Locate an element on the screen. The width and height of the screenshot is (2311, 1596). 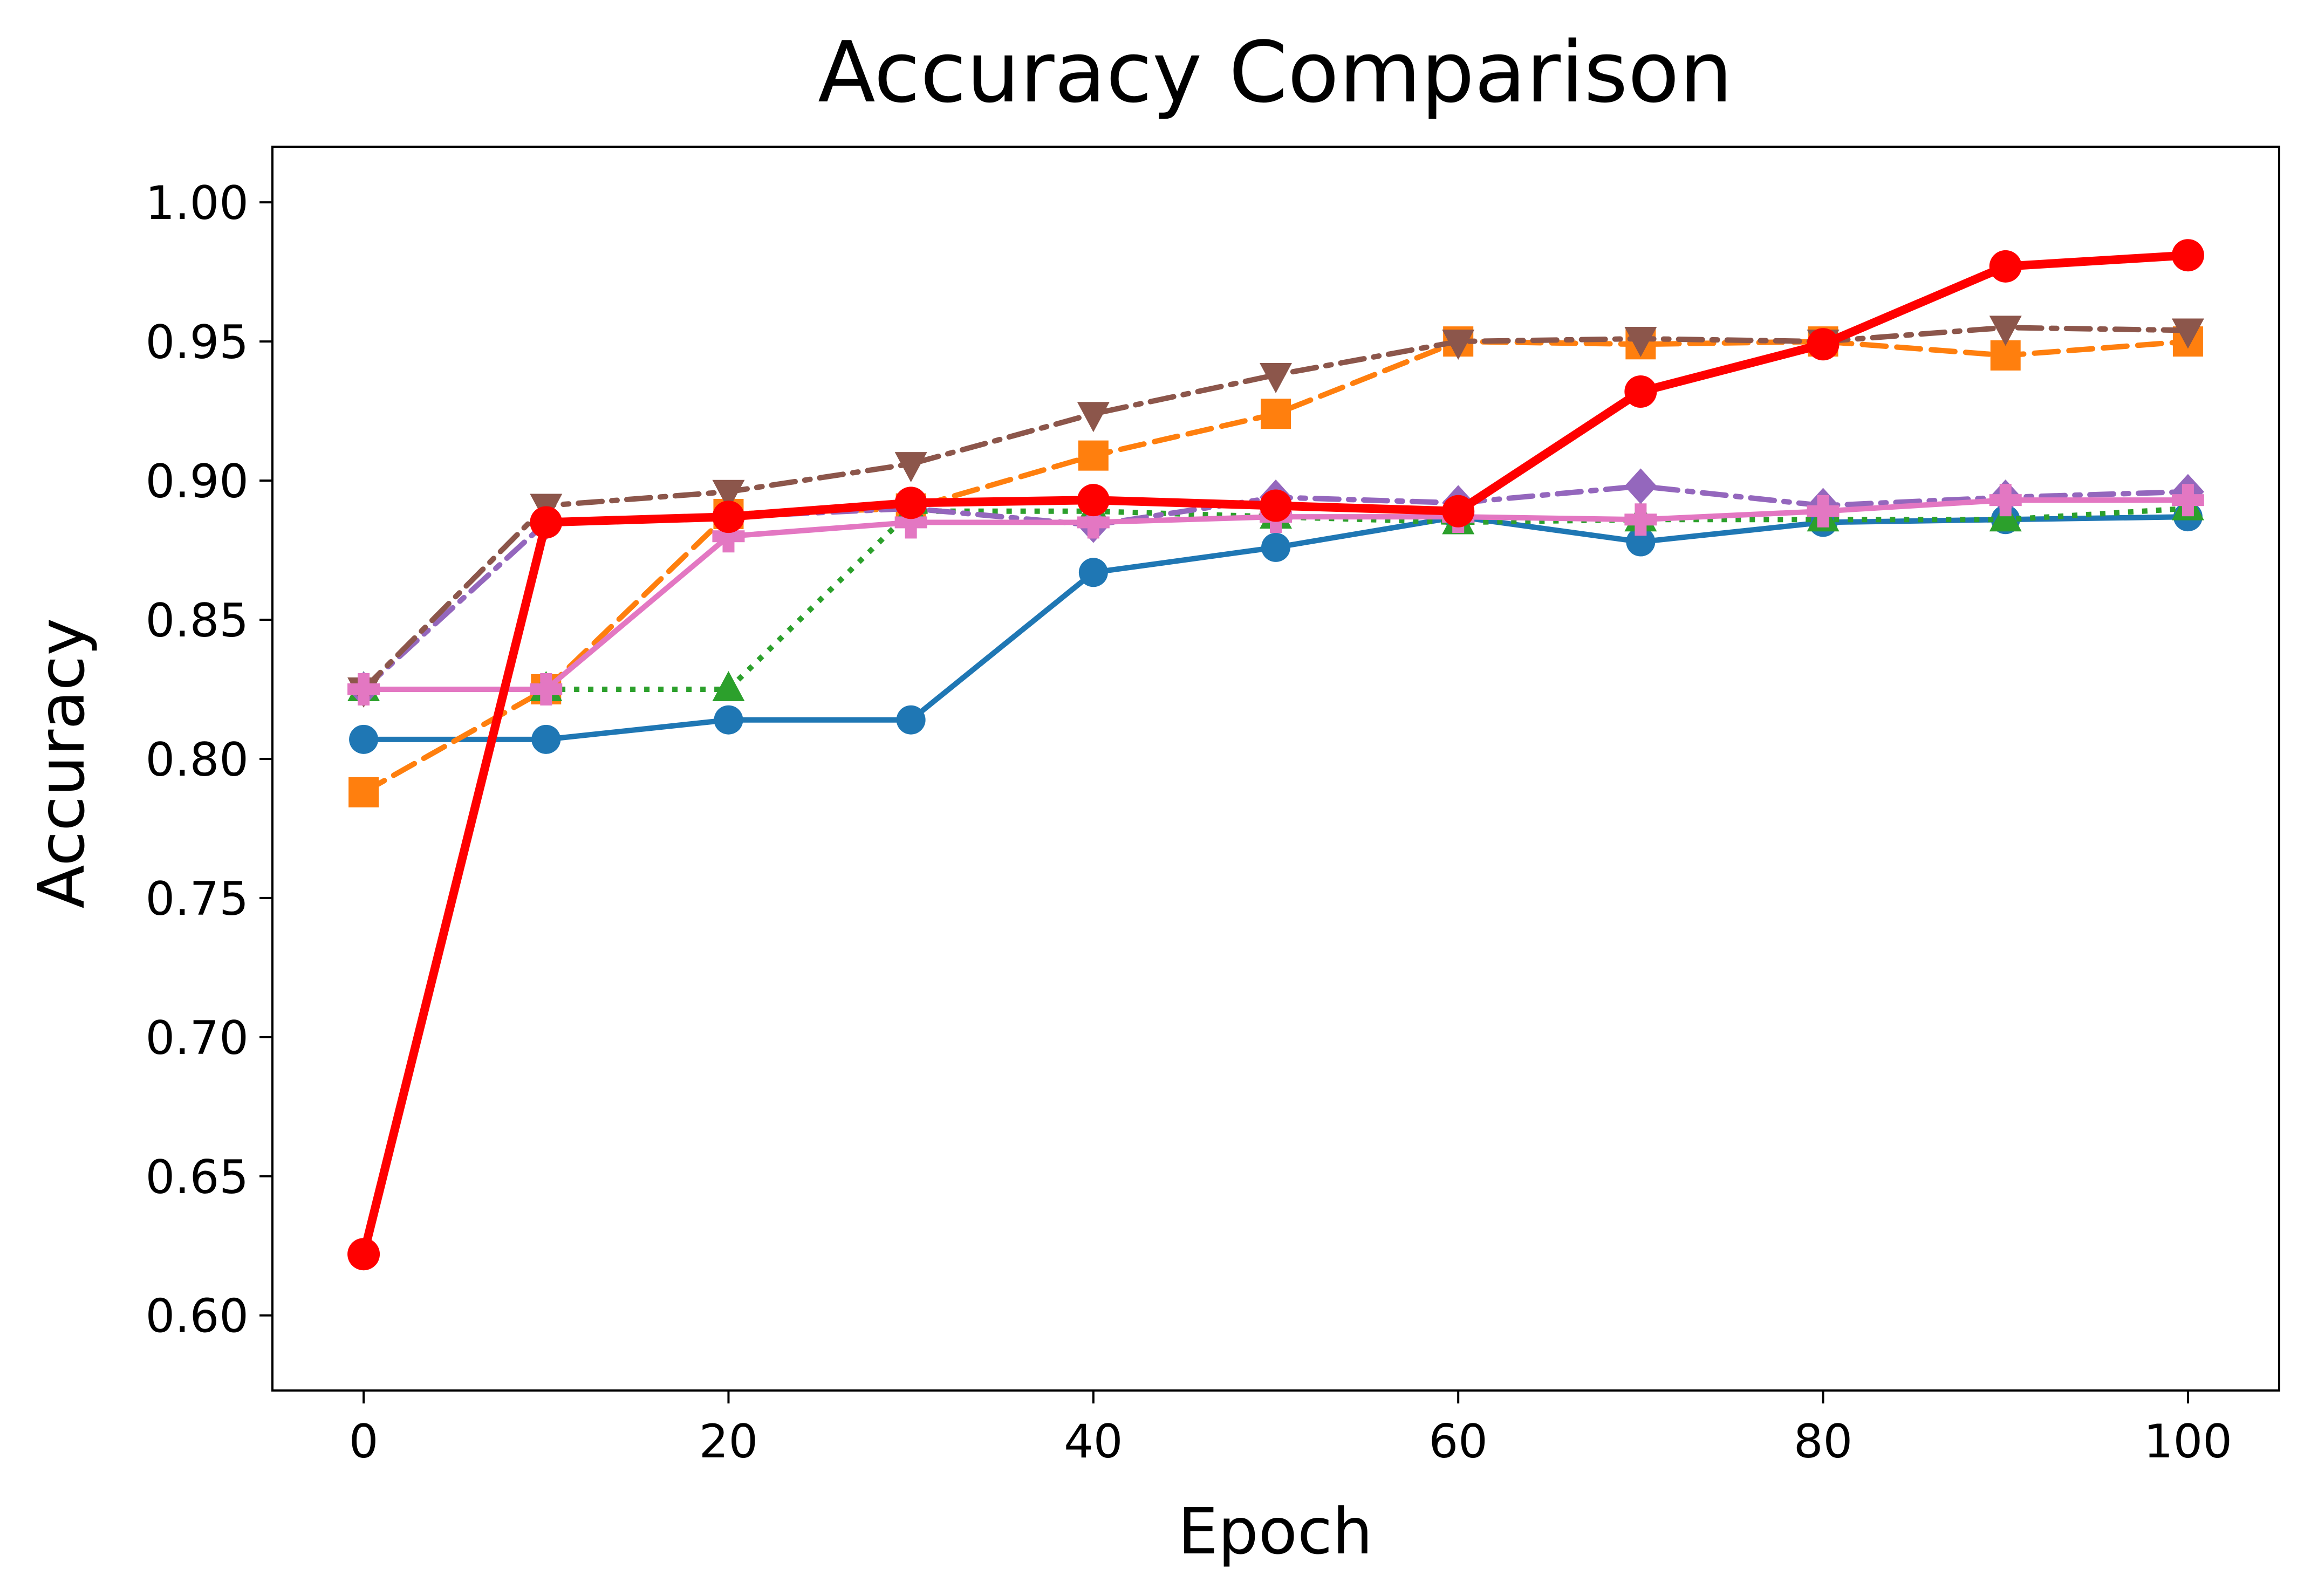
y-tick-label: 1.00 is located at coordinates (197, 203).